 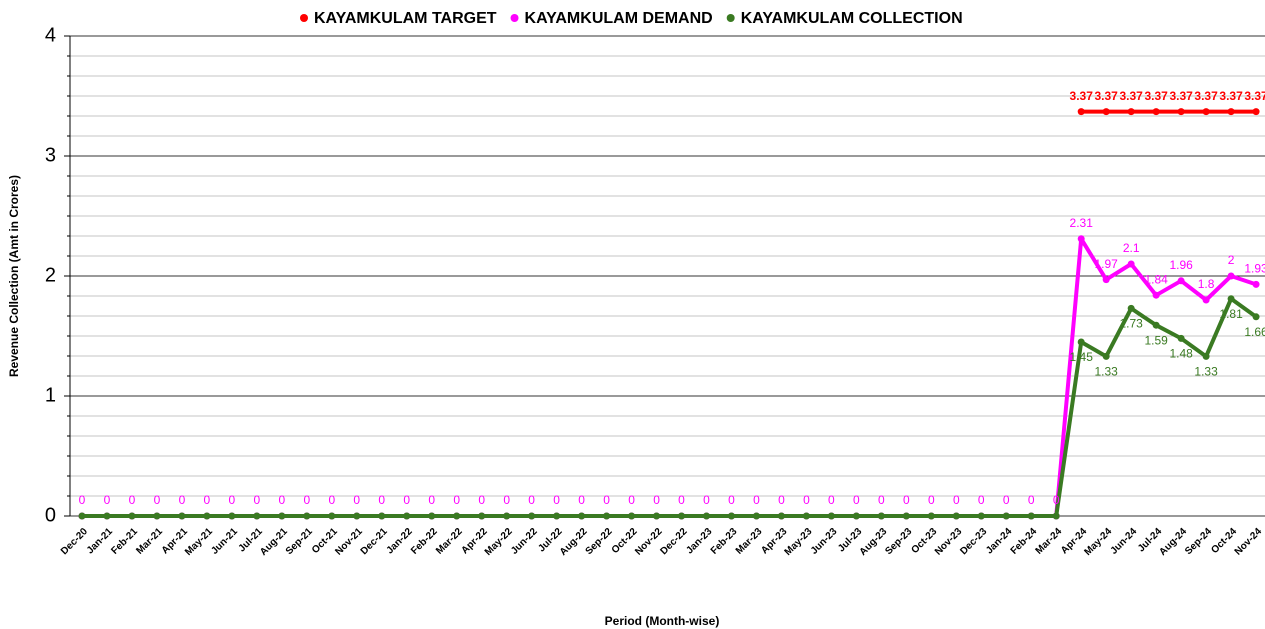 What do you see at coordinates (1249, 542) in the screenshot?
I see `x-tick-label: Nov-24` at bounding box center [1249, 542].